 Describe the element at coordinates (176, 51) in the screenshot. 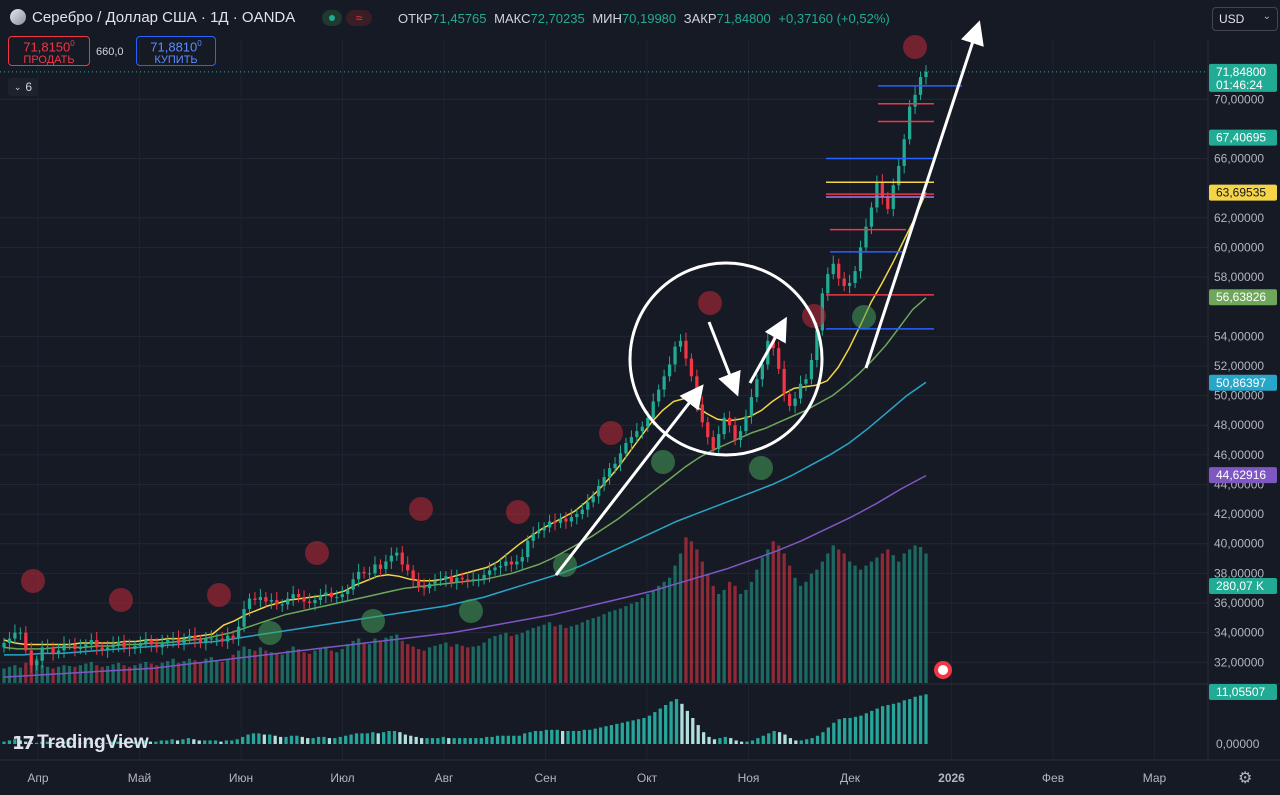

I see `buy-button: 71,88100 КУПИТЬ` at that location.